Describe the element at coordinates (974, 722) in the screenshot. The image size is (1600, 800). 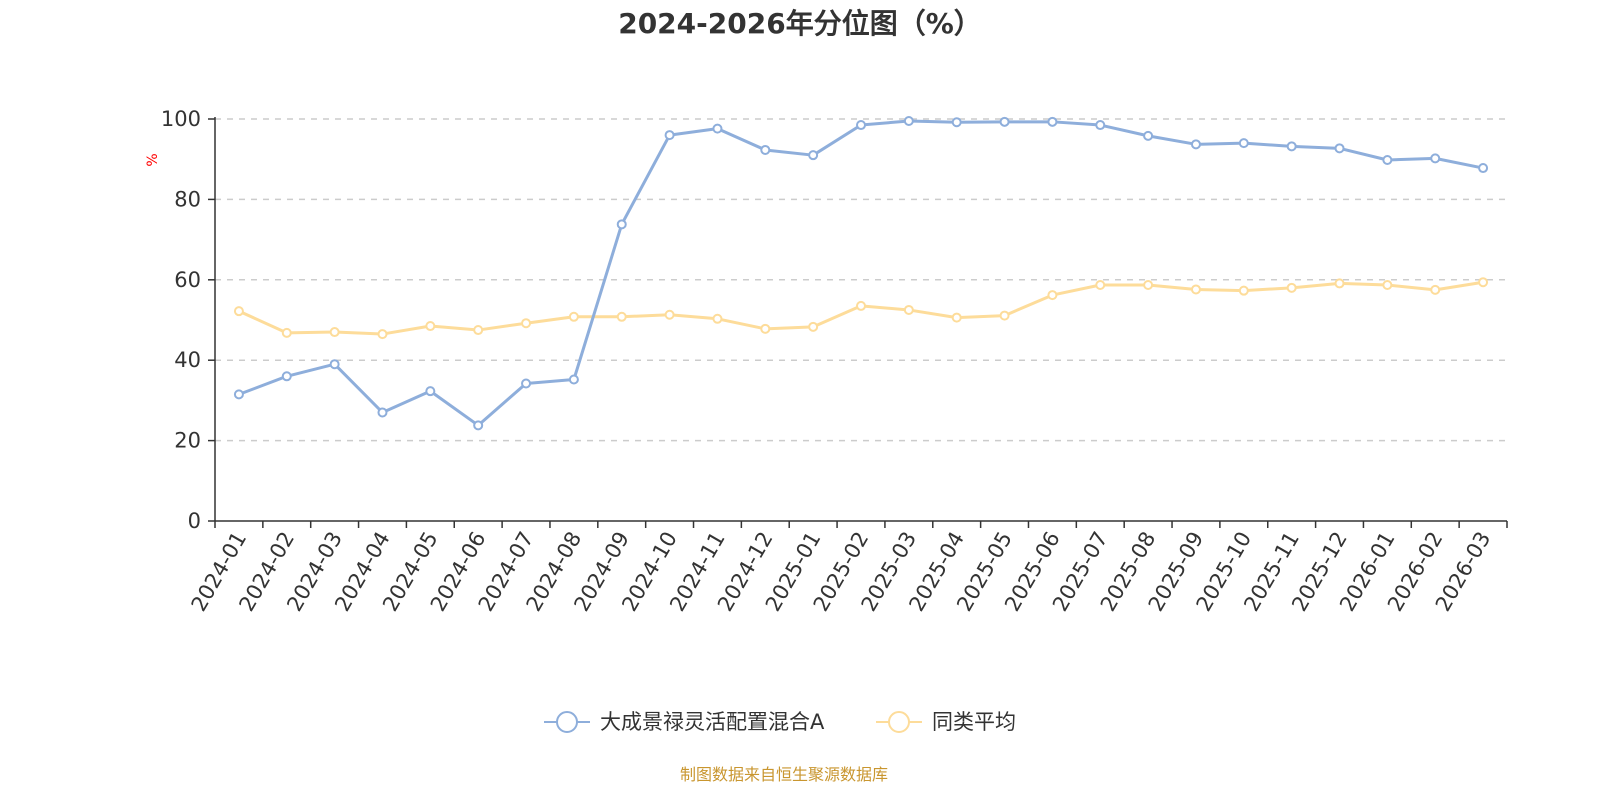
I see `legend-label: 同类平均` at that location.